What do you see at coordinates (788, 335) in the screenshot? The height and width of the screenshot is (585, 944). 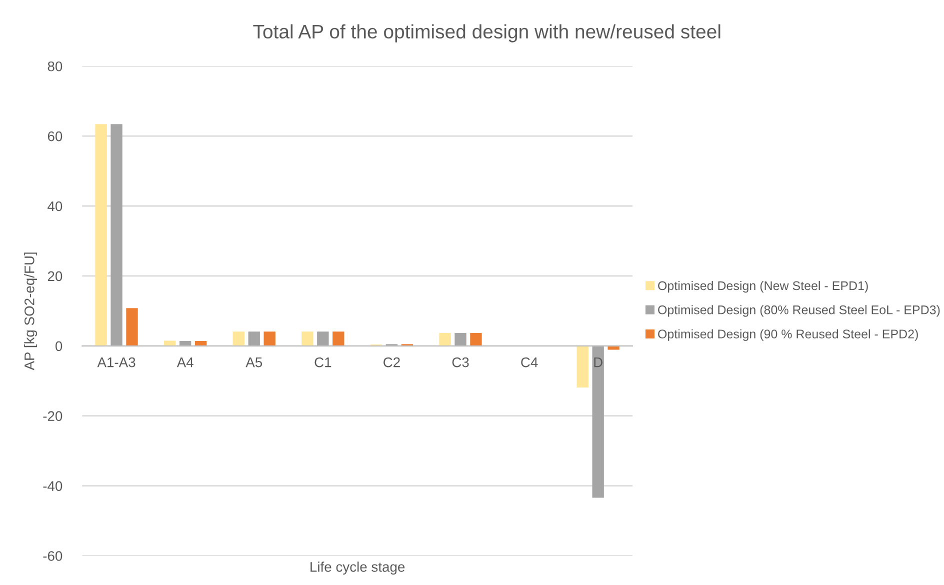 I see `legend-label: Optimised Design (90 % Reused Steel - EPD2)` at bounding box center [788, 335].